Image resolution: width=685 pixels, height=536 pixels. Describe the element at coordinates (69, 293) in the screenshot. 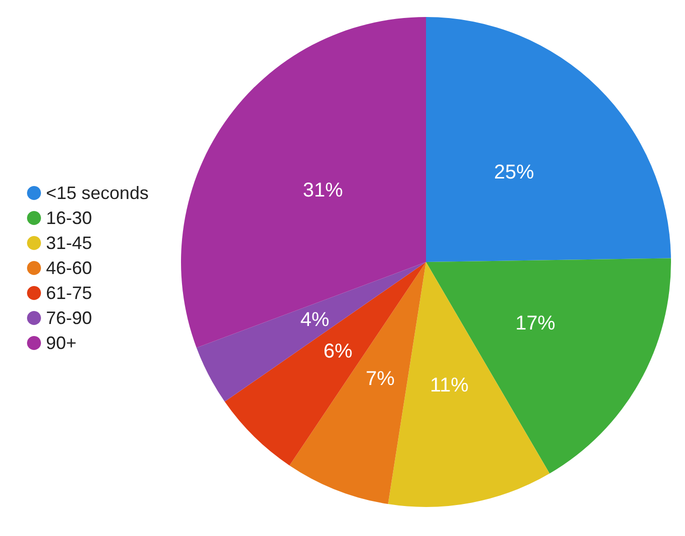

I see `legend-label: 61-75` at that location.